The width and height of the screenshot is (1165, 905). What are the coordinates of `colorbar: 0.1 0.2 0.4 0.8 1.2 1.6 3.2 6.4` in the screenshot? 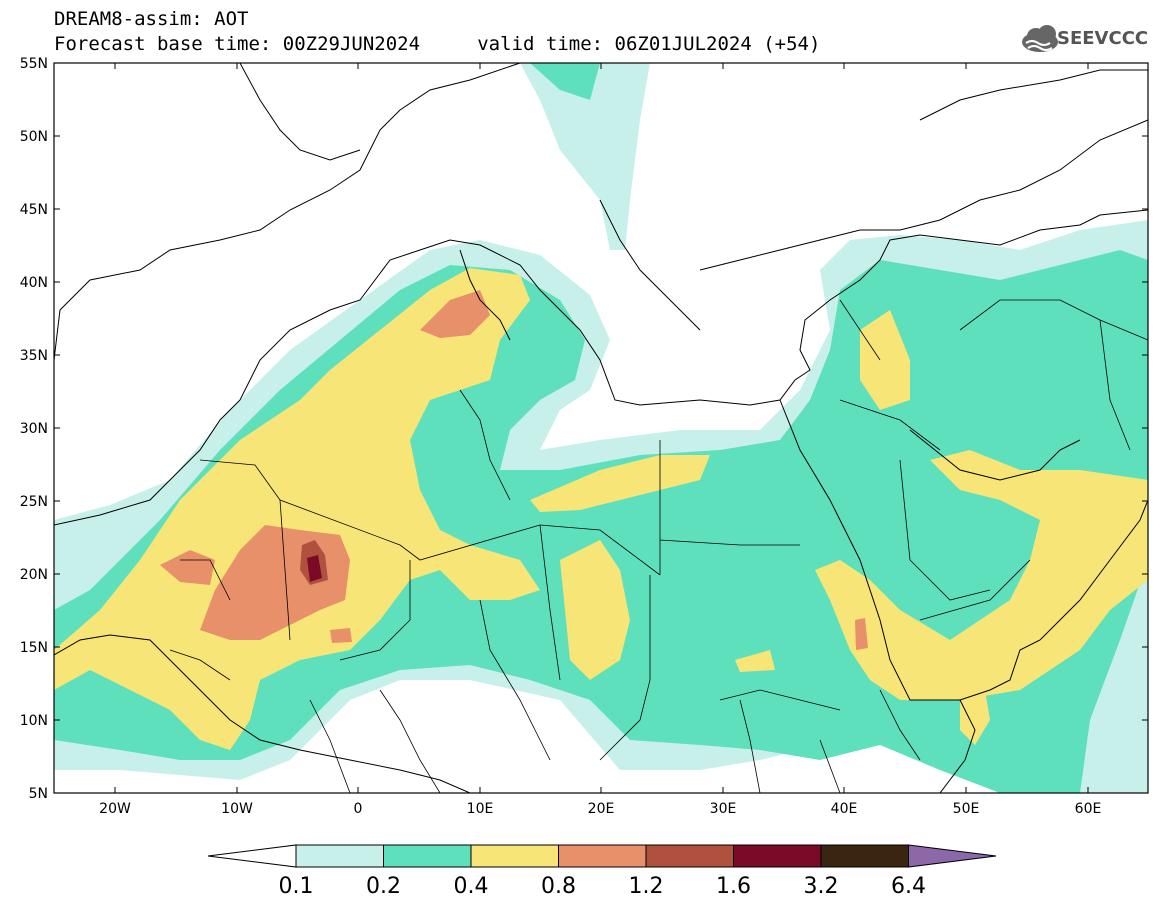 It's located at (602, 871).